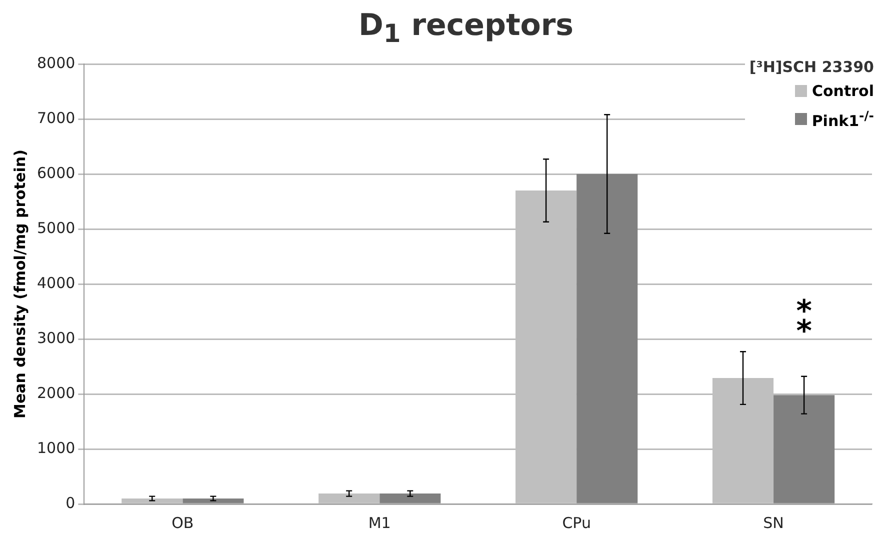  I want to click on y-tick-label: 2000, so click(56, 393).